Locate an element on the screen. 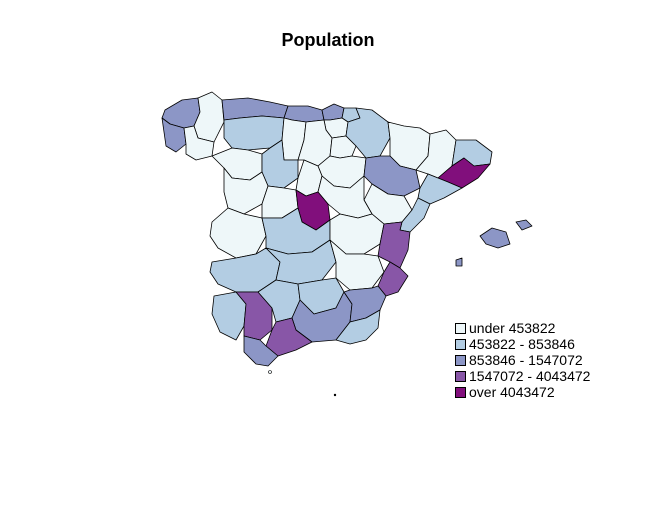 The height and width of the screenshot is (505, 656). province-caceres is located at coordinates (238, 233).